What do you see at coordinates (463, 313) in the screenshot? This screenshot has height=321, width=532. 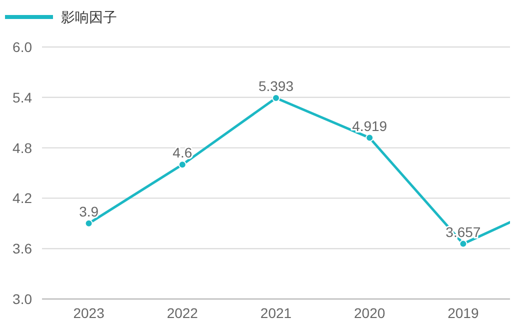 I see `x-tick-label: 2019` at bounding box center [463, 313].